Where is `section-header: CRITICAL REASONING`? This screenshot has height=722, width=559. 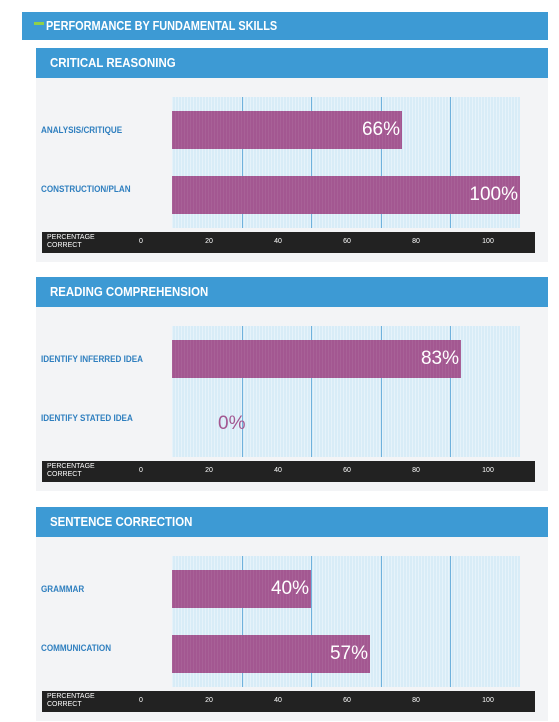
section-header: CRITICAL REASONING is located at coordinates (292, 63).